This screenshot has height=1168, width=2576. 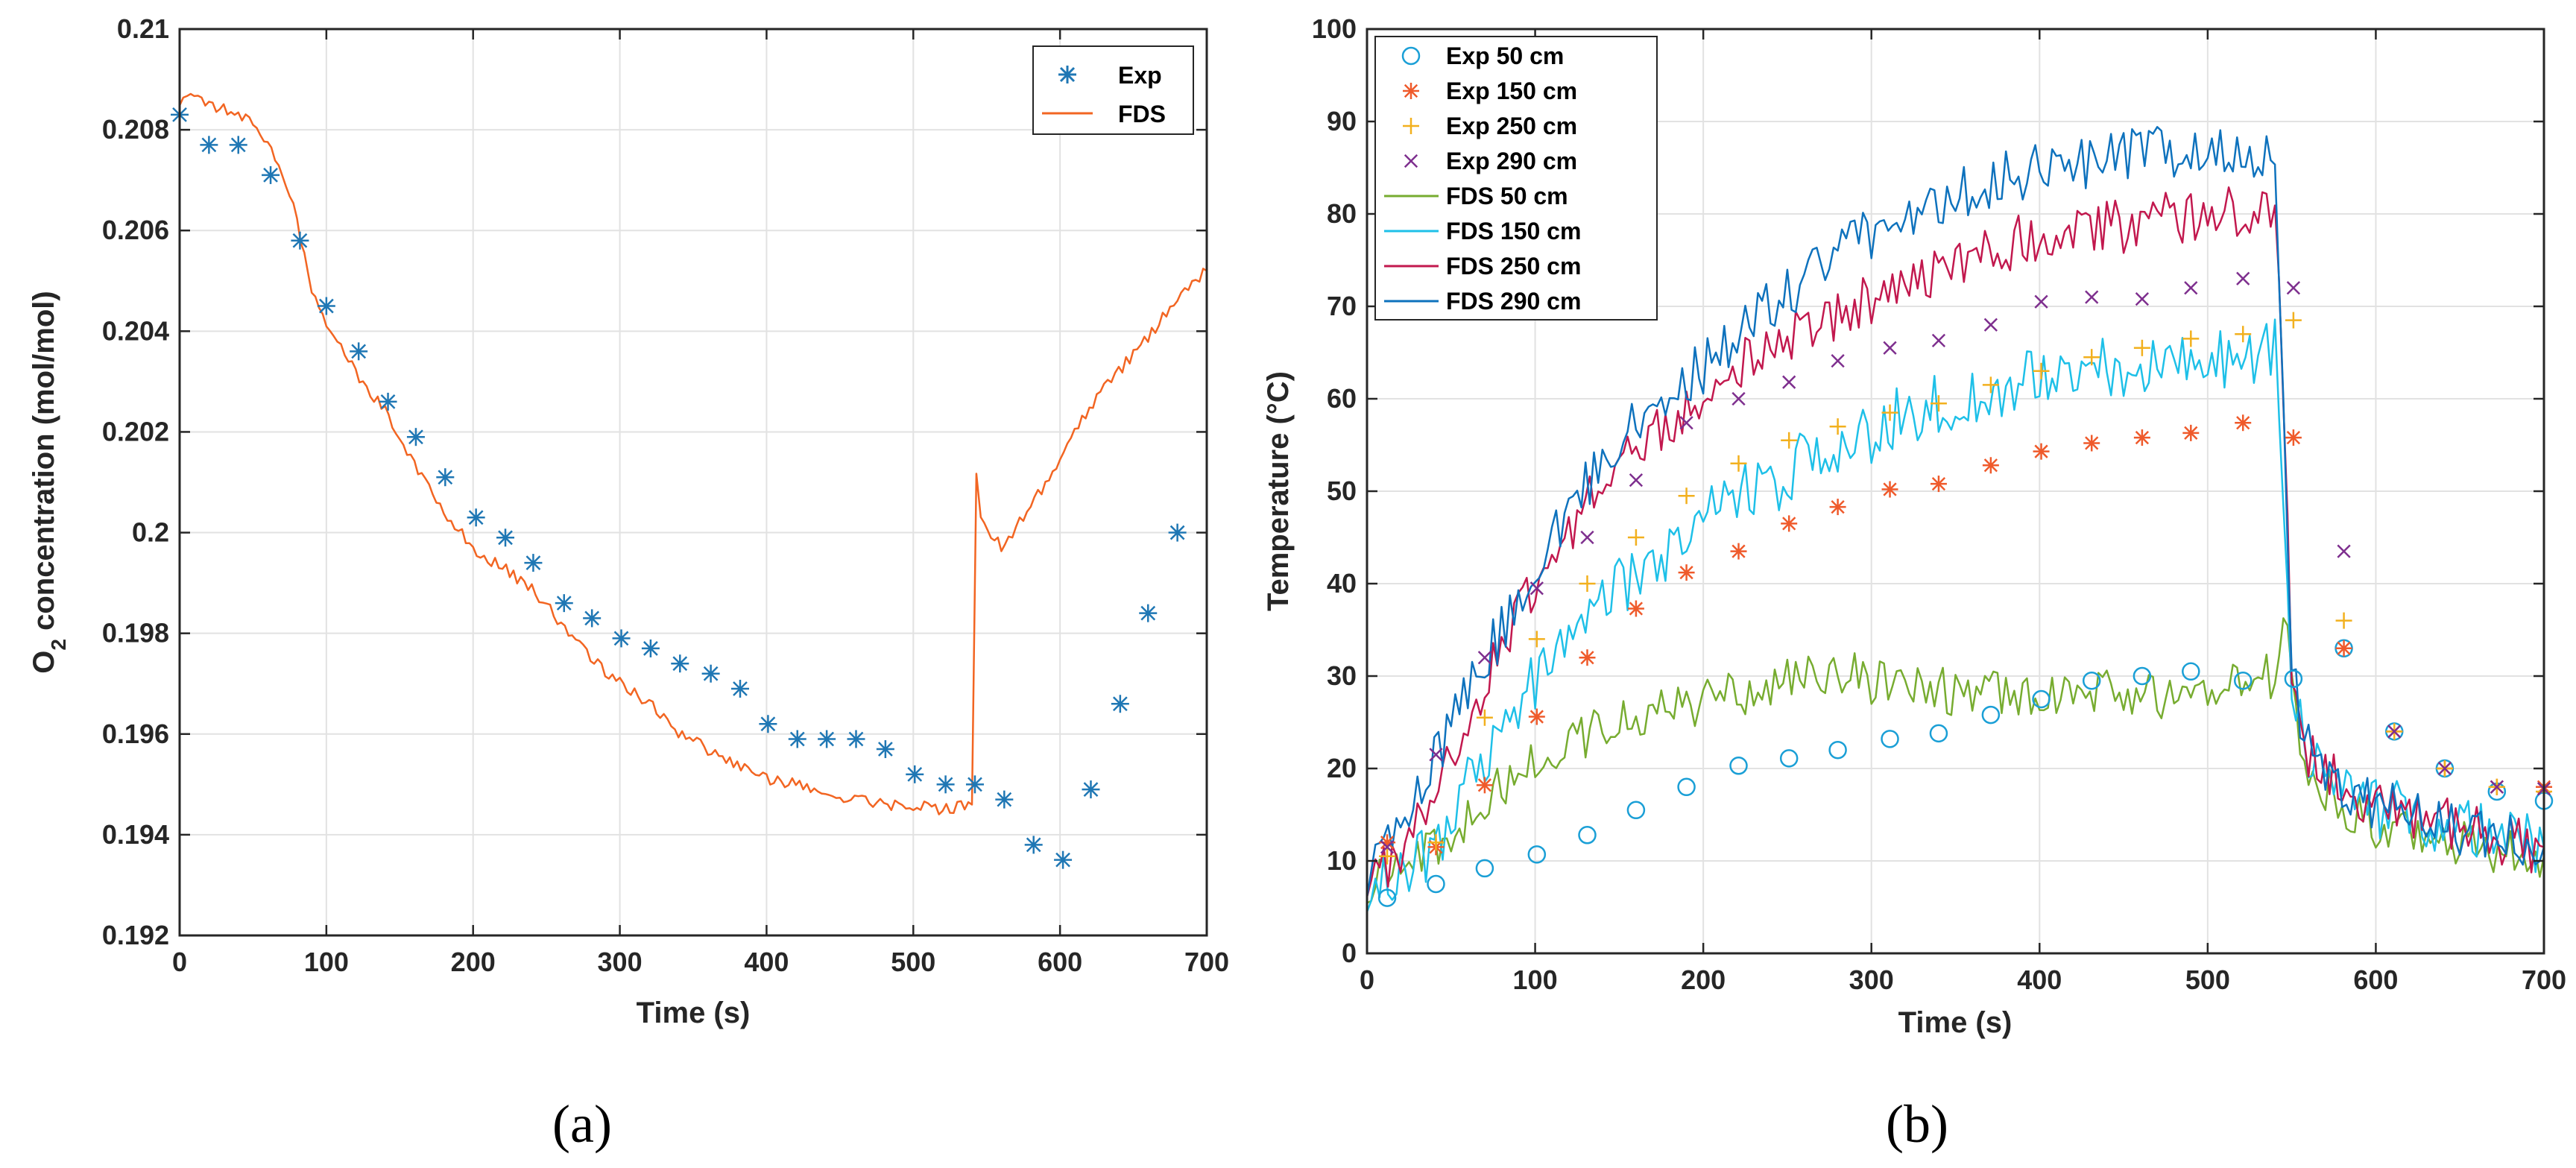 I want to click on legend-a: Exp FDS, so click(x=1113, y=90).